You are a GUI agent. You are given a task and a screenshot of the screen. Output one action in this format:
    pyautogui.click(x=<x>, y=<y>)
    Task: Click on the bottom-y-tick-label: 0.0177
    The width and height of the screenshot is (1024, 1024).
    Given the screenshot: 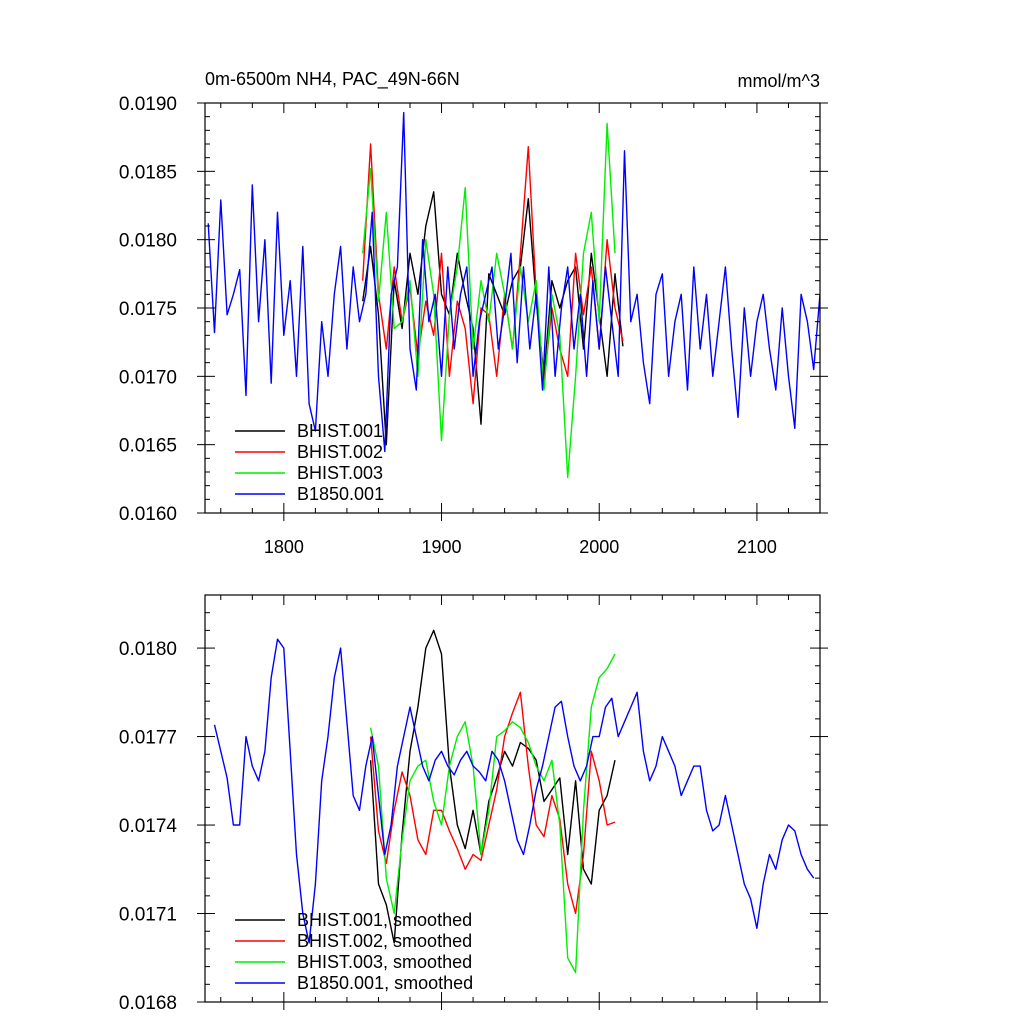 What is the action you would take?
    pyautogui.click(x=148, y=738)
    